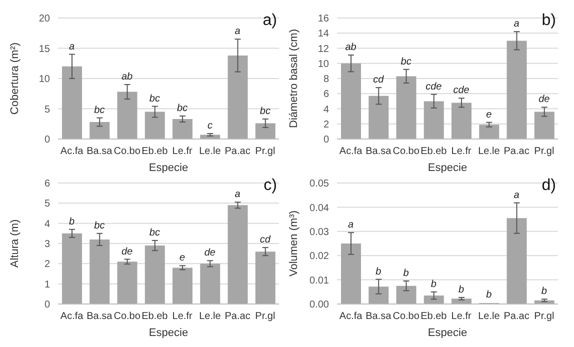 The image size is (574, 347). Describe the element at coordinates (183, 258) in the screenshot. I see `annotation: e` at that location.